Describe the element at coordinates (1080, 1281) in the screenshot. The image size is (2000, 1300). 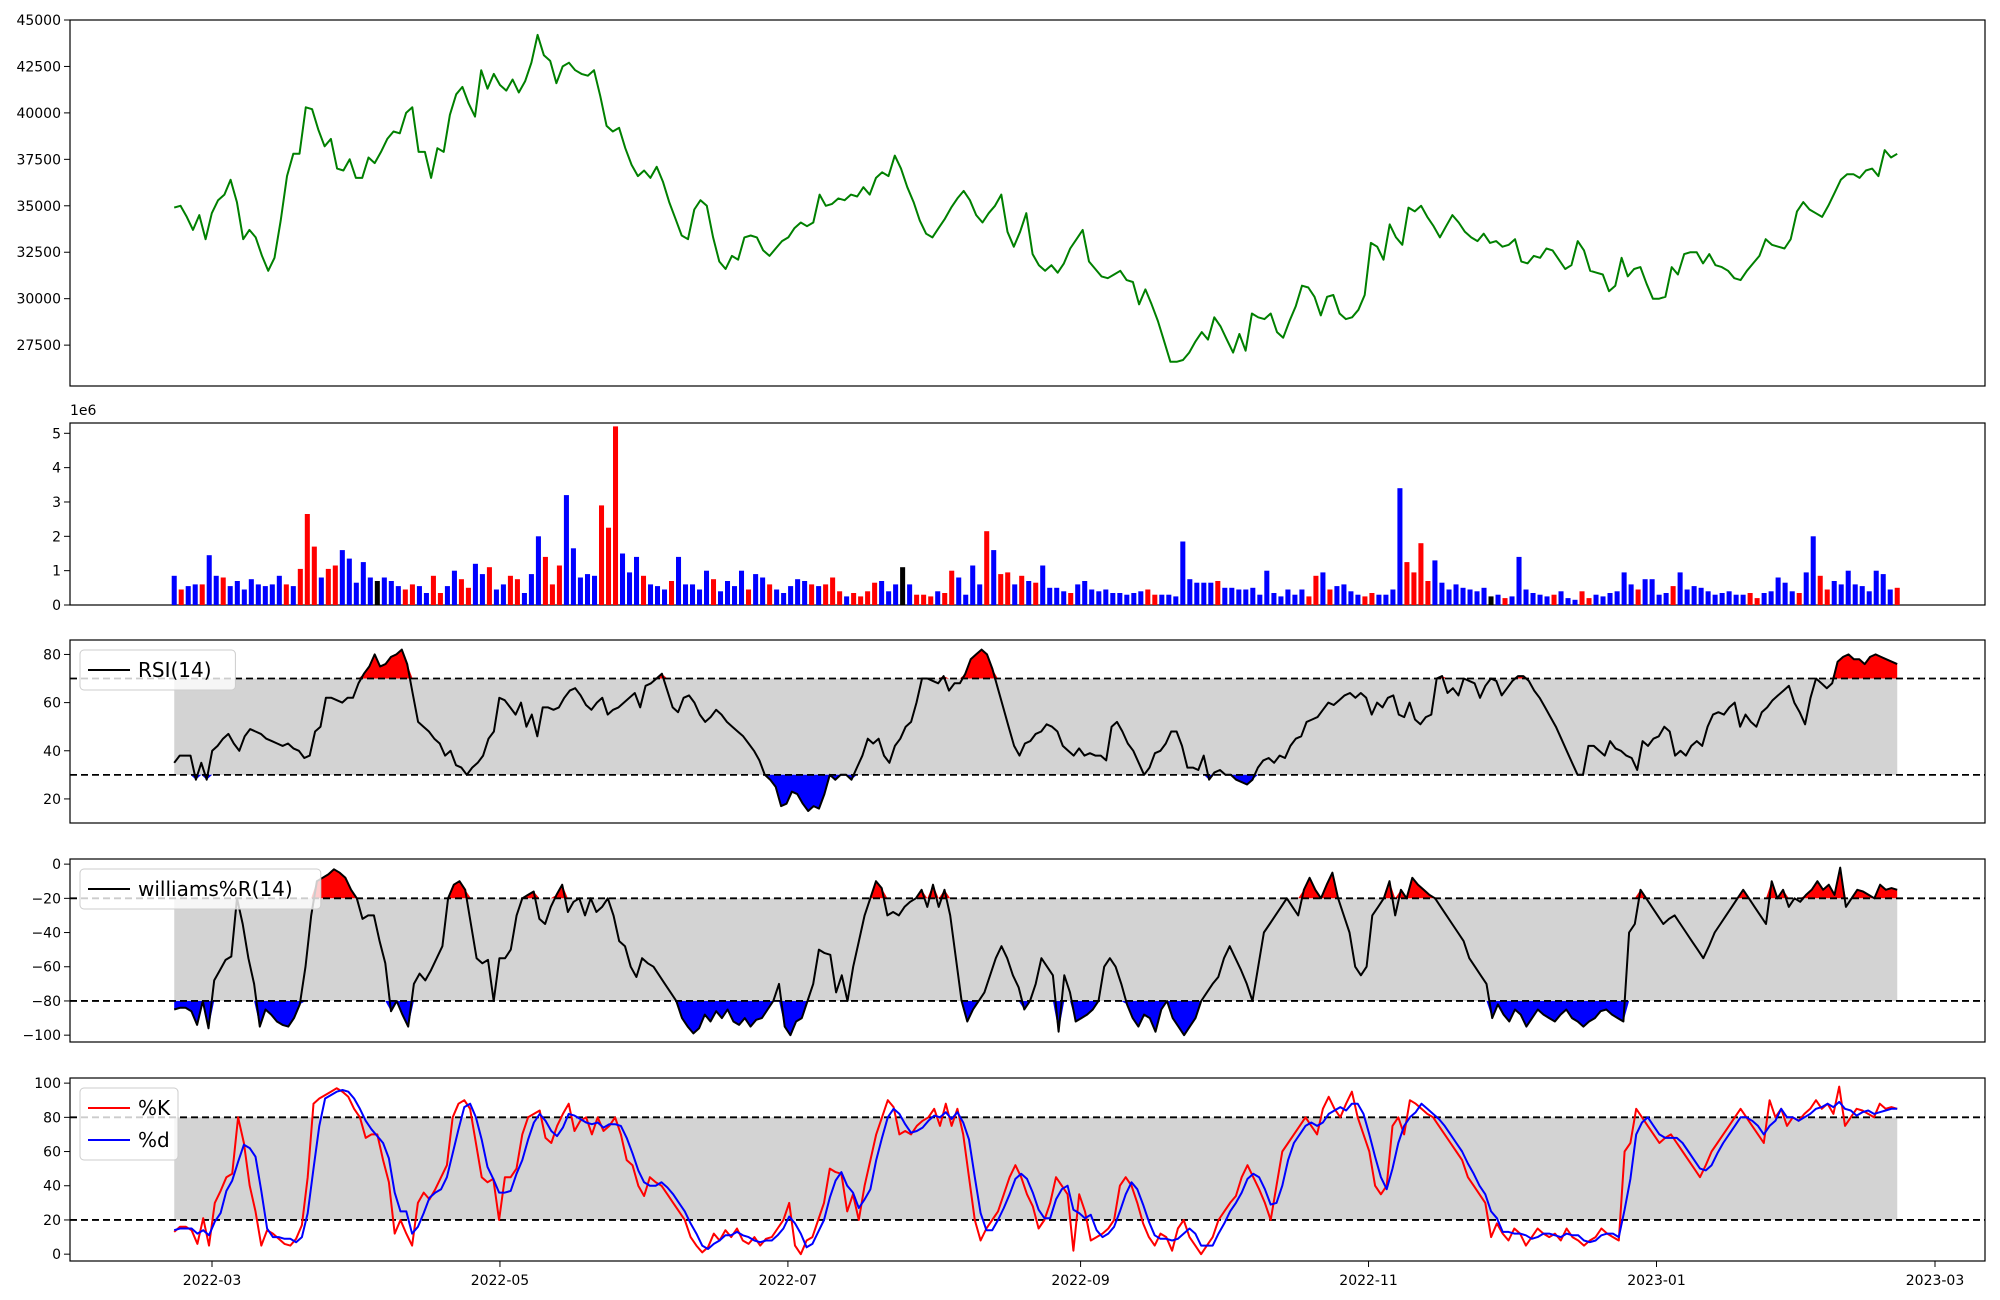
I see `x-tick-label: 2022-09` at that location.